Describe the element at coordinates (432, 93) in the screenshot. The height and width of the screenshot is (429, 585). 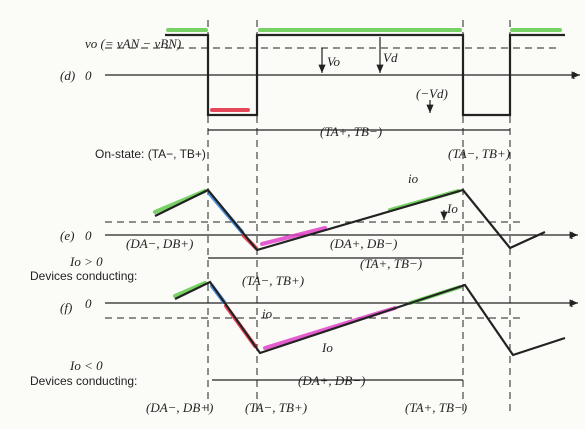
I see `neg-vd-label: (−Vd)` at that location.